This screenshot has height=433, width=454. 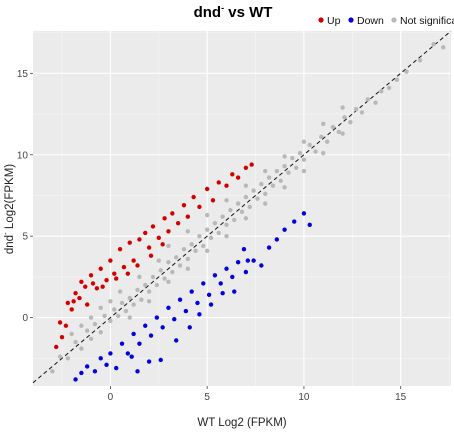 What do you see at coordinates (304, 397) in the screenshot?
I see `x-tick-label-2: 10` at bounding box center [304, 397].